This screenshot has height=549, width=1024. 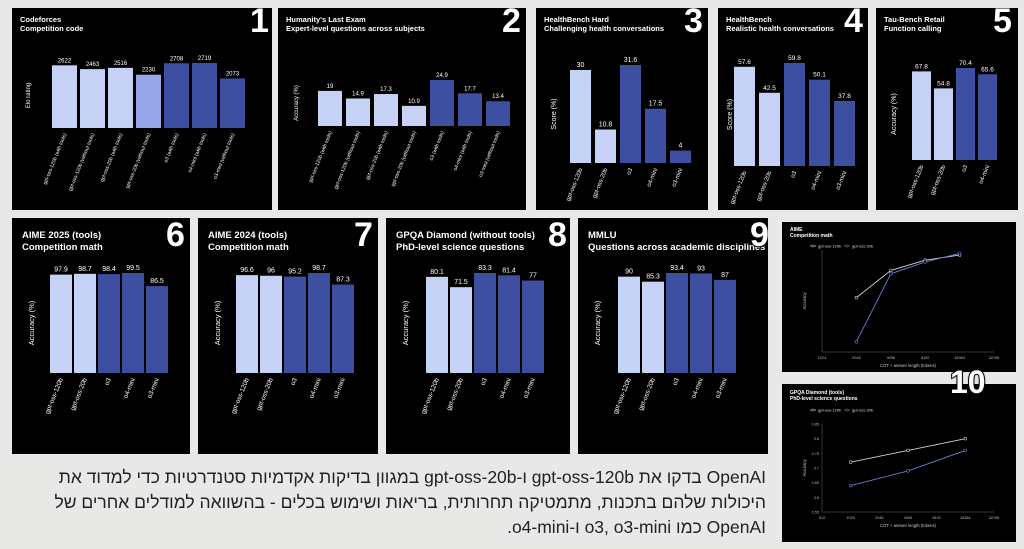 I want to click on data-label-2: 59.8, so click(x=794, y=58).